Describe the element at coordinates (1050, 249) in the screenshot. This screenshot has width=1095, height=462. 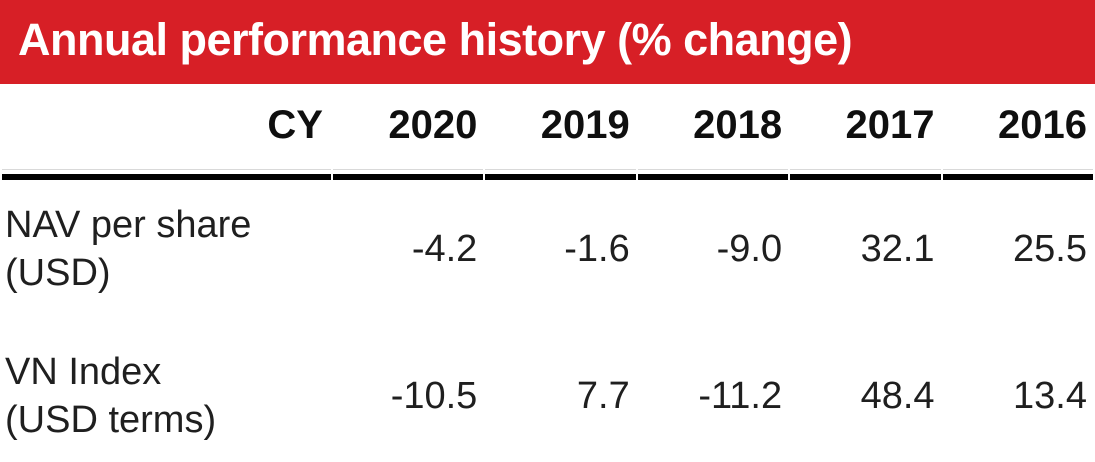
I see `value-cell: 25.5` at that location.